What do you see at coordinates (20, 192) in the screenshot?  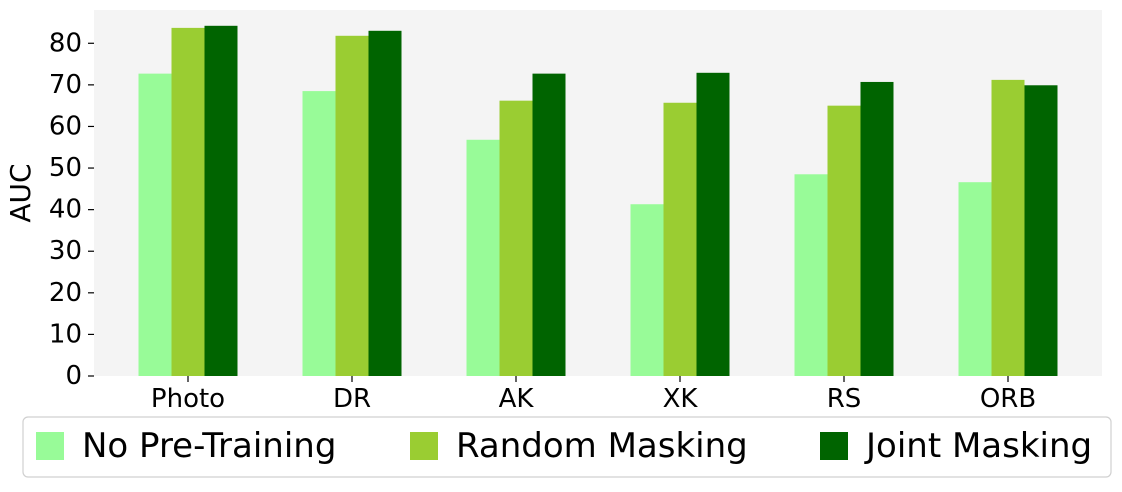 I see `y-axis-label: AUC` at bounding box center [20, 192].